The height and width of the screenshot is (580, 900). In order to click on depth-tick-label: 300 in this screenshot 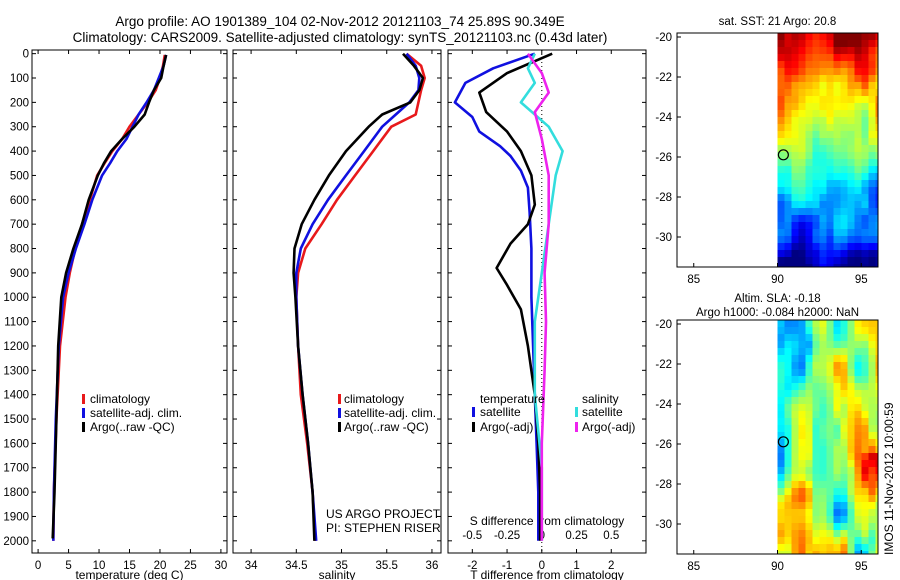, I will do `click(19, 128)`.